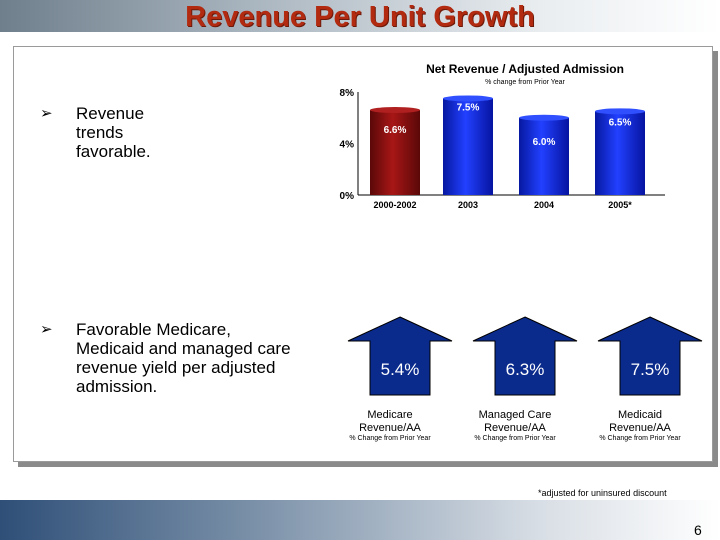 The height and width of the screenshot is (540, 720). I want to click on category-label: 2005*, so click(620, 205).